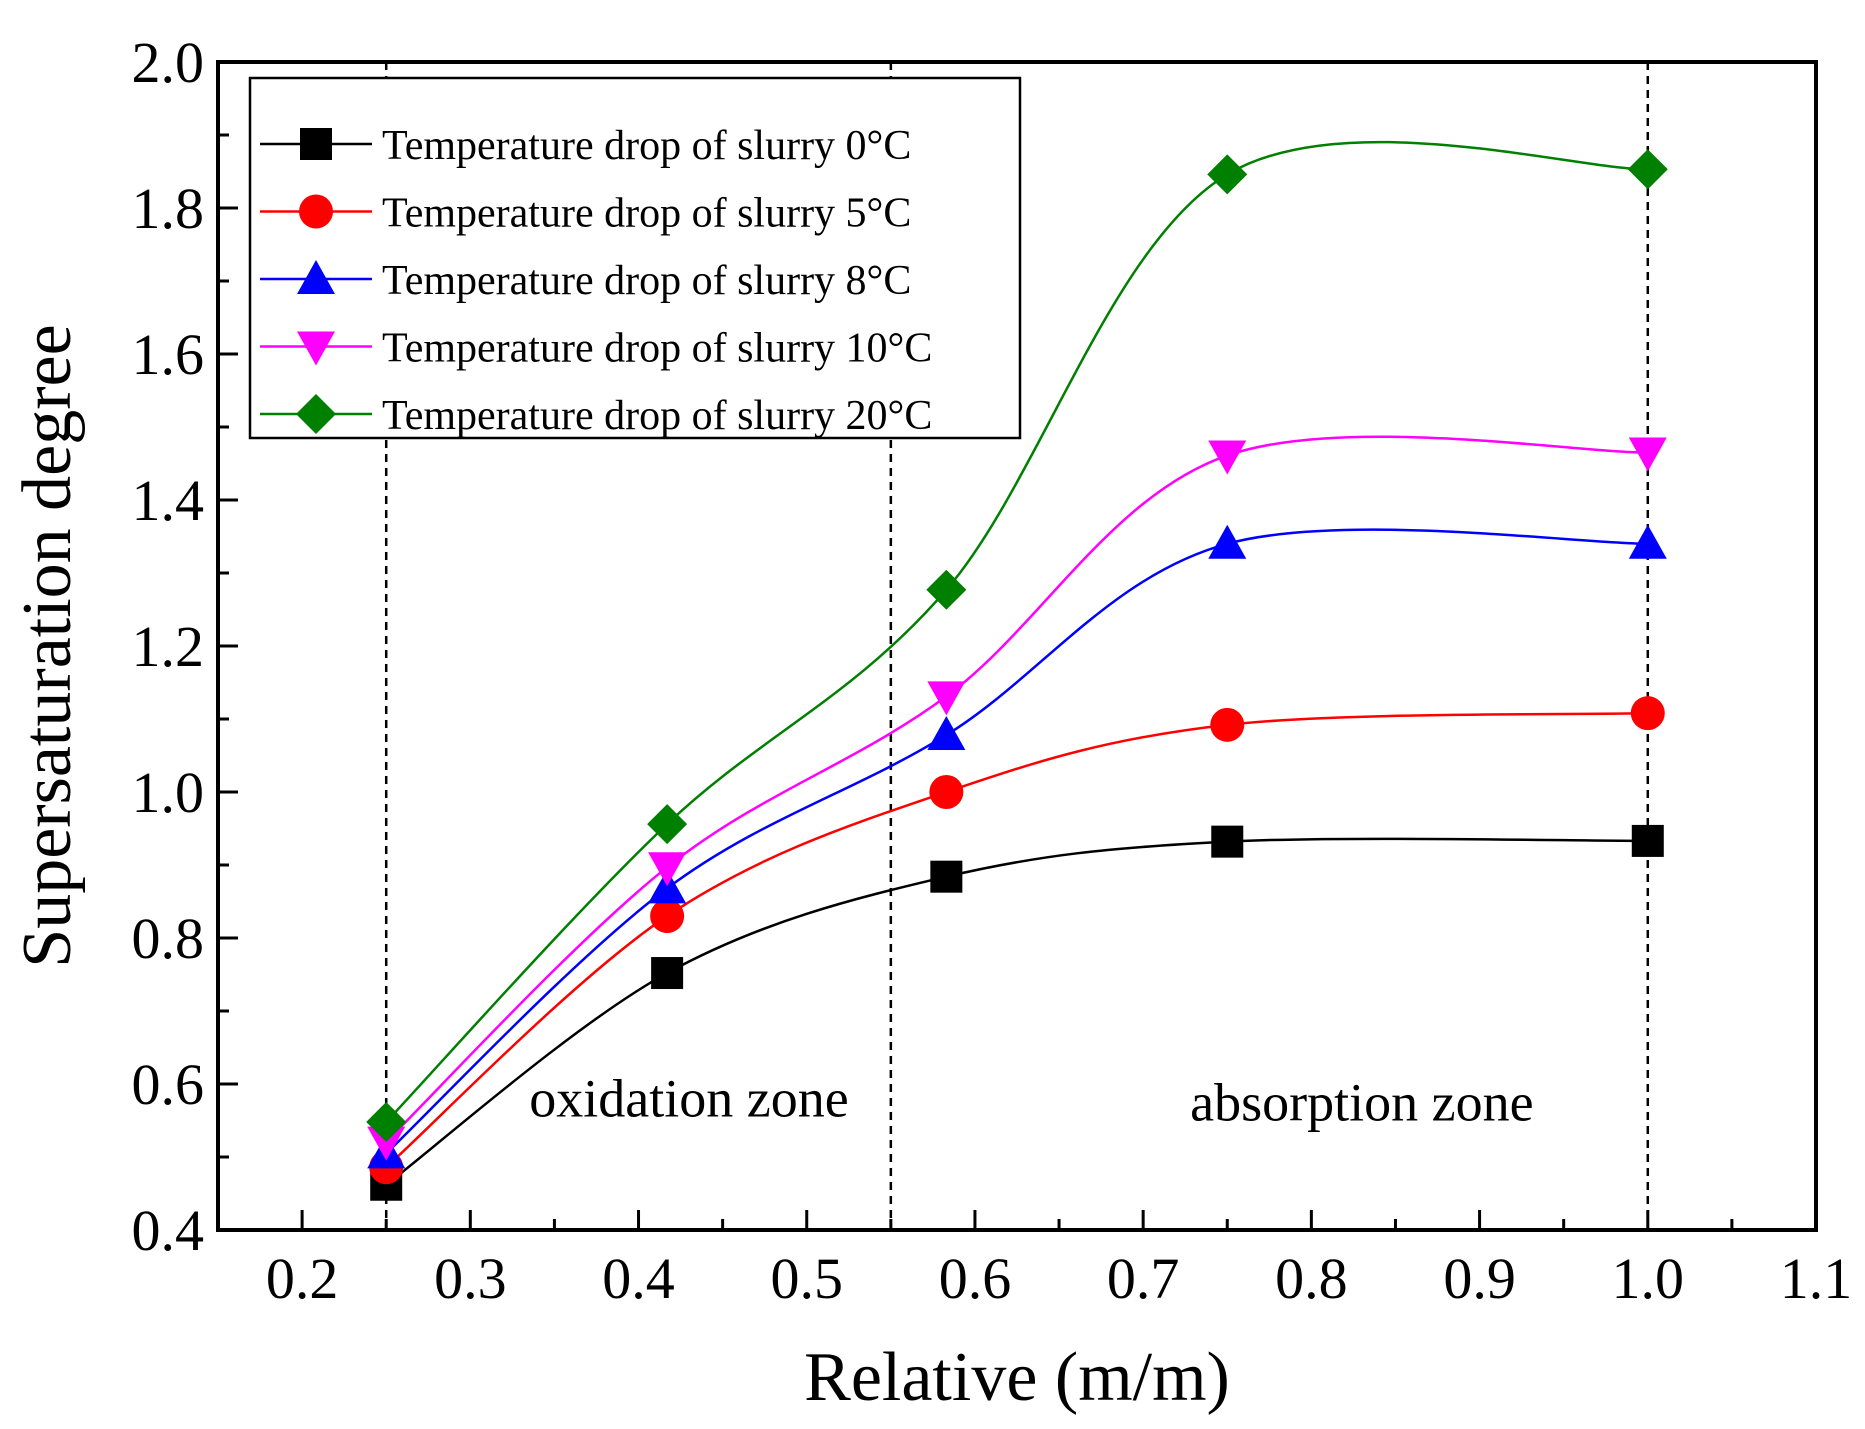  Describe the element at coordinates (975, 1278) in the screenshot. I see `x-tick-label: 0.6` at that location.